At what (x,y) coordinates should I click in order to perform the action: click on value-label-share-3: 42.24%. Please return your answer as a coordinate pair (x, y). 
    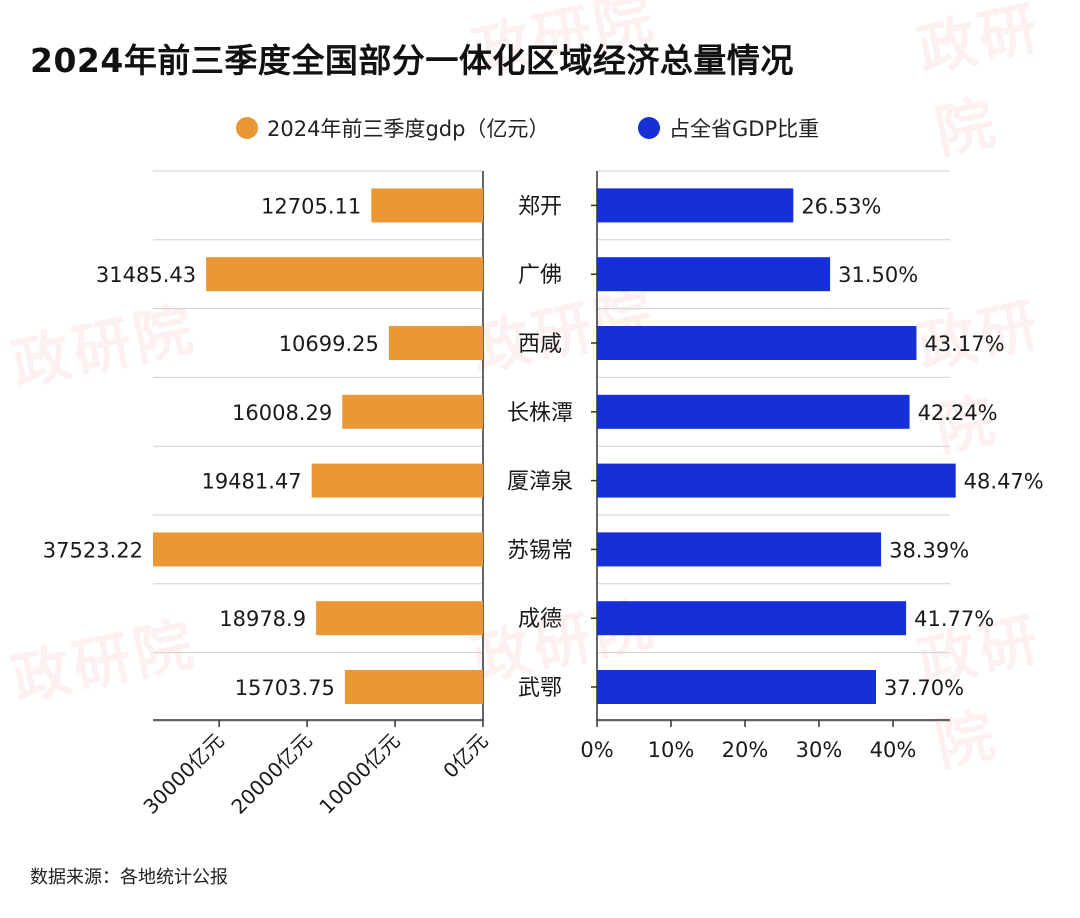
    Looking at the image, I should click on (958, 413).